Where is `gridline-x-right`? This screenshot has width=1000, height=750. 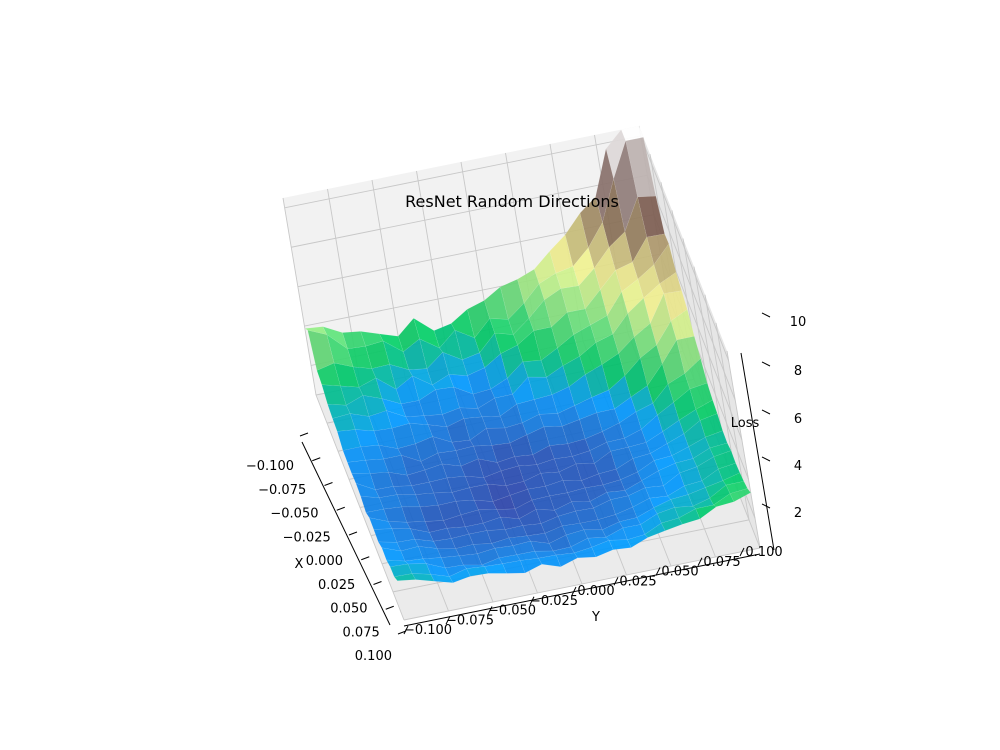 gridline-x-right is located at coordinates (743, 449).